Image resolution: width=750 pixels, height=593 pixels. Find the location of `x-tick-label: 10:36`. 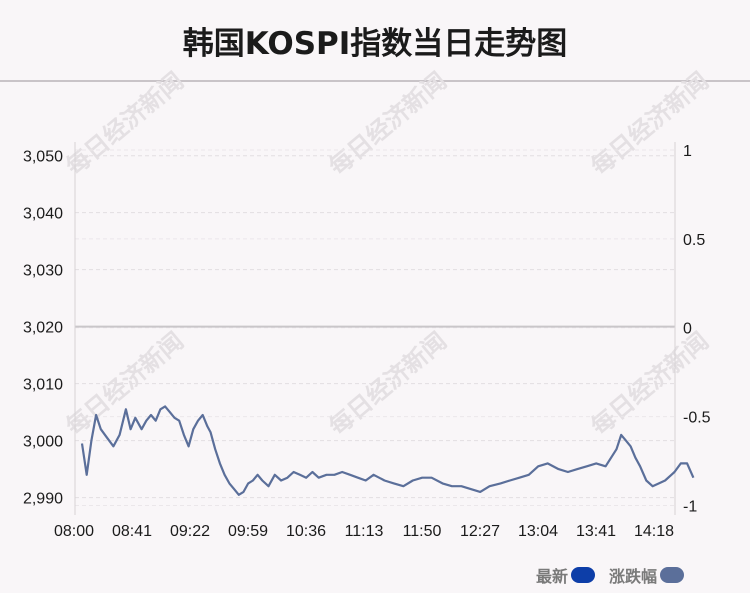

x-tick-label: 10:36 is located at coordinates (306, 531).